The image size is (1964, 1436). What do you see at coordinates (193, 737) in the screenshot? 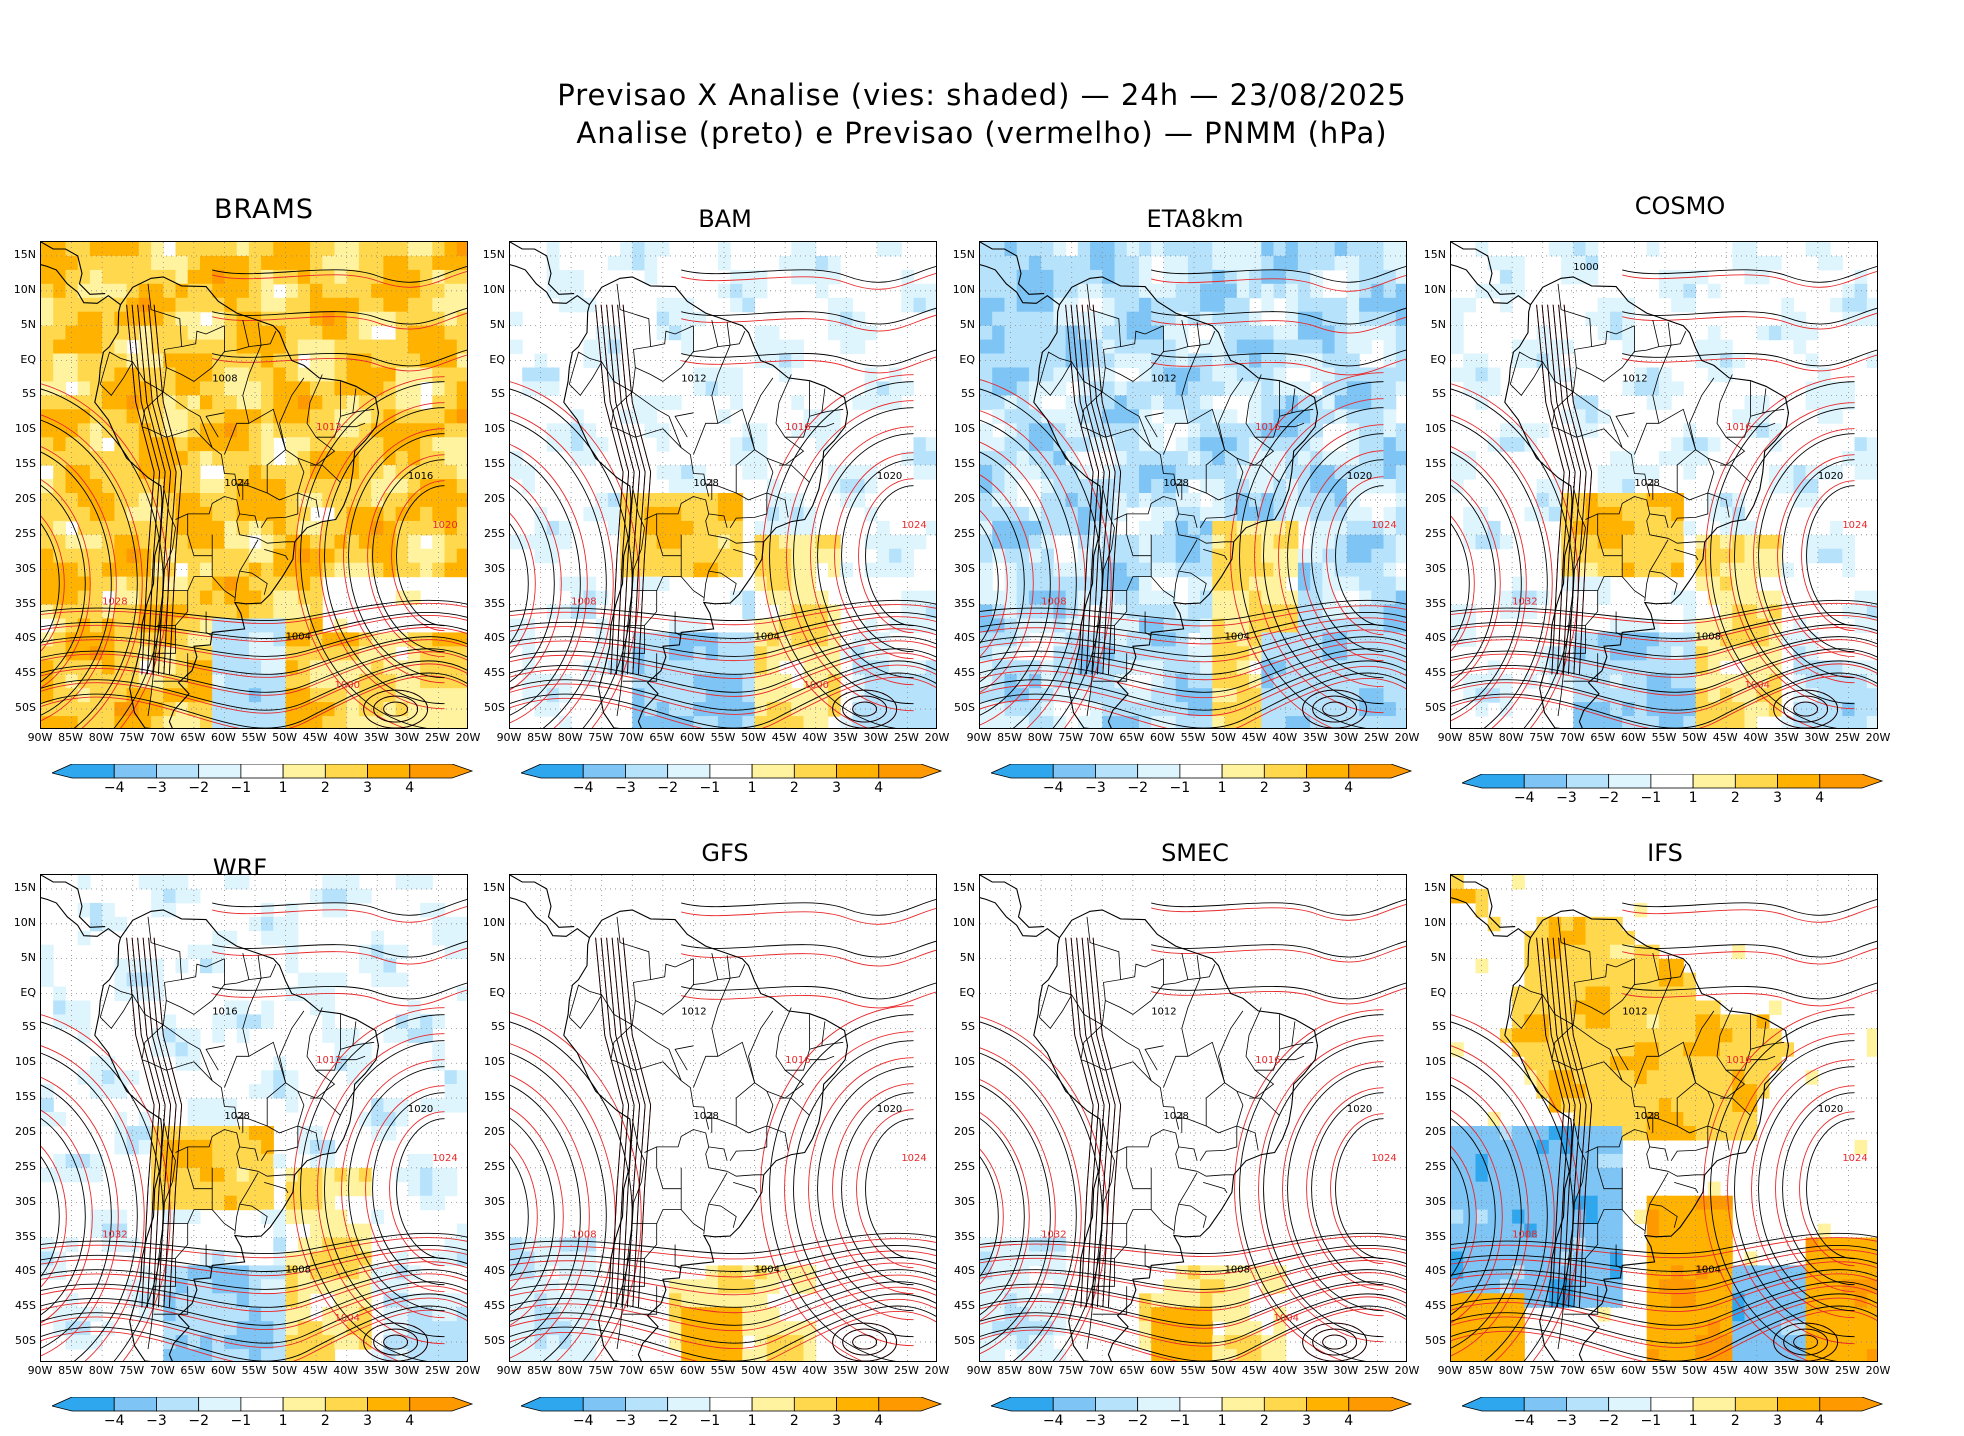
I see `lon-tick-label: 65W` at bounding box center [193, 737].